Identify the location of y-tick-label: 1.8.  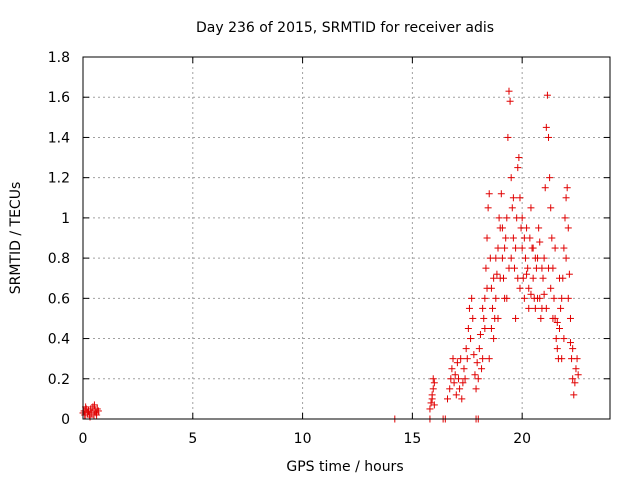
(59, 58).